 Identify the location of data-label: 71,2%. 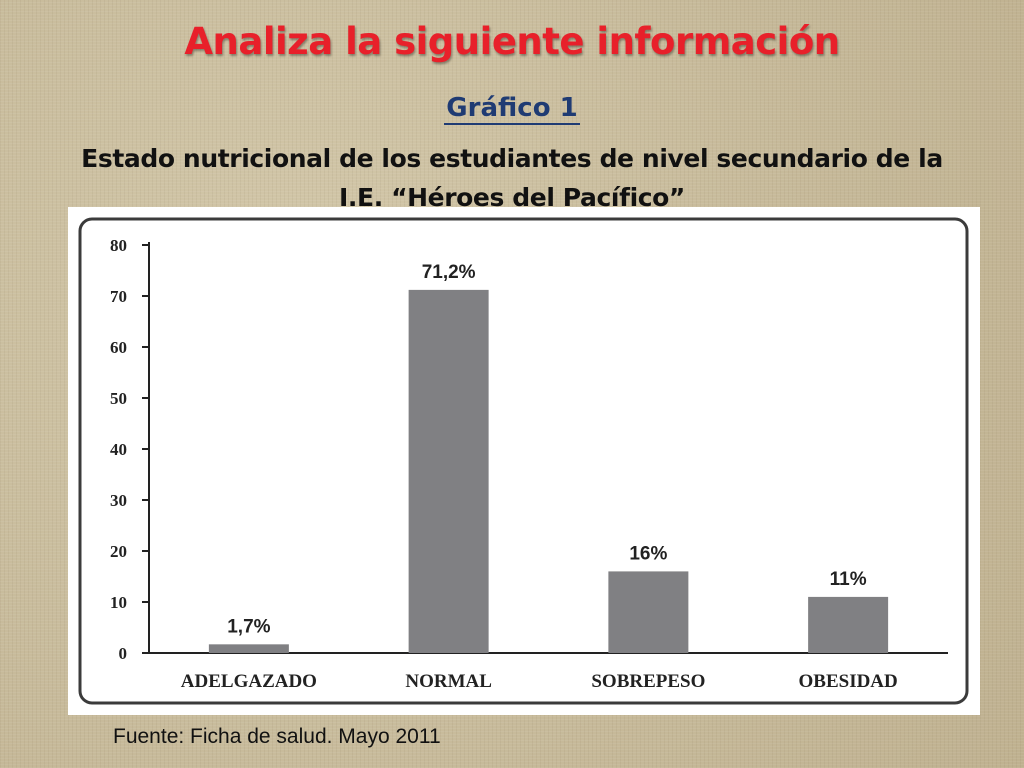
(449, 272).